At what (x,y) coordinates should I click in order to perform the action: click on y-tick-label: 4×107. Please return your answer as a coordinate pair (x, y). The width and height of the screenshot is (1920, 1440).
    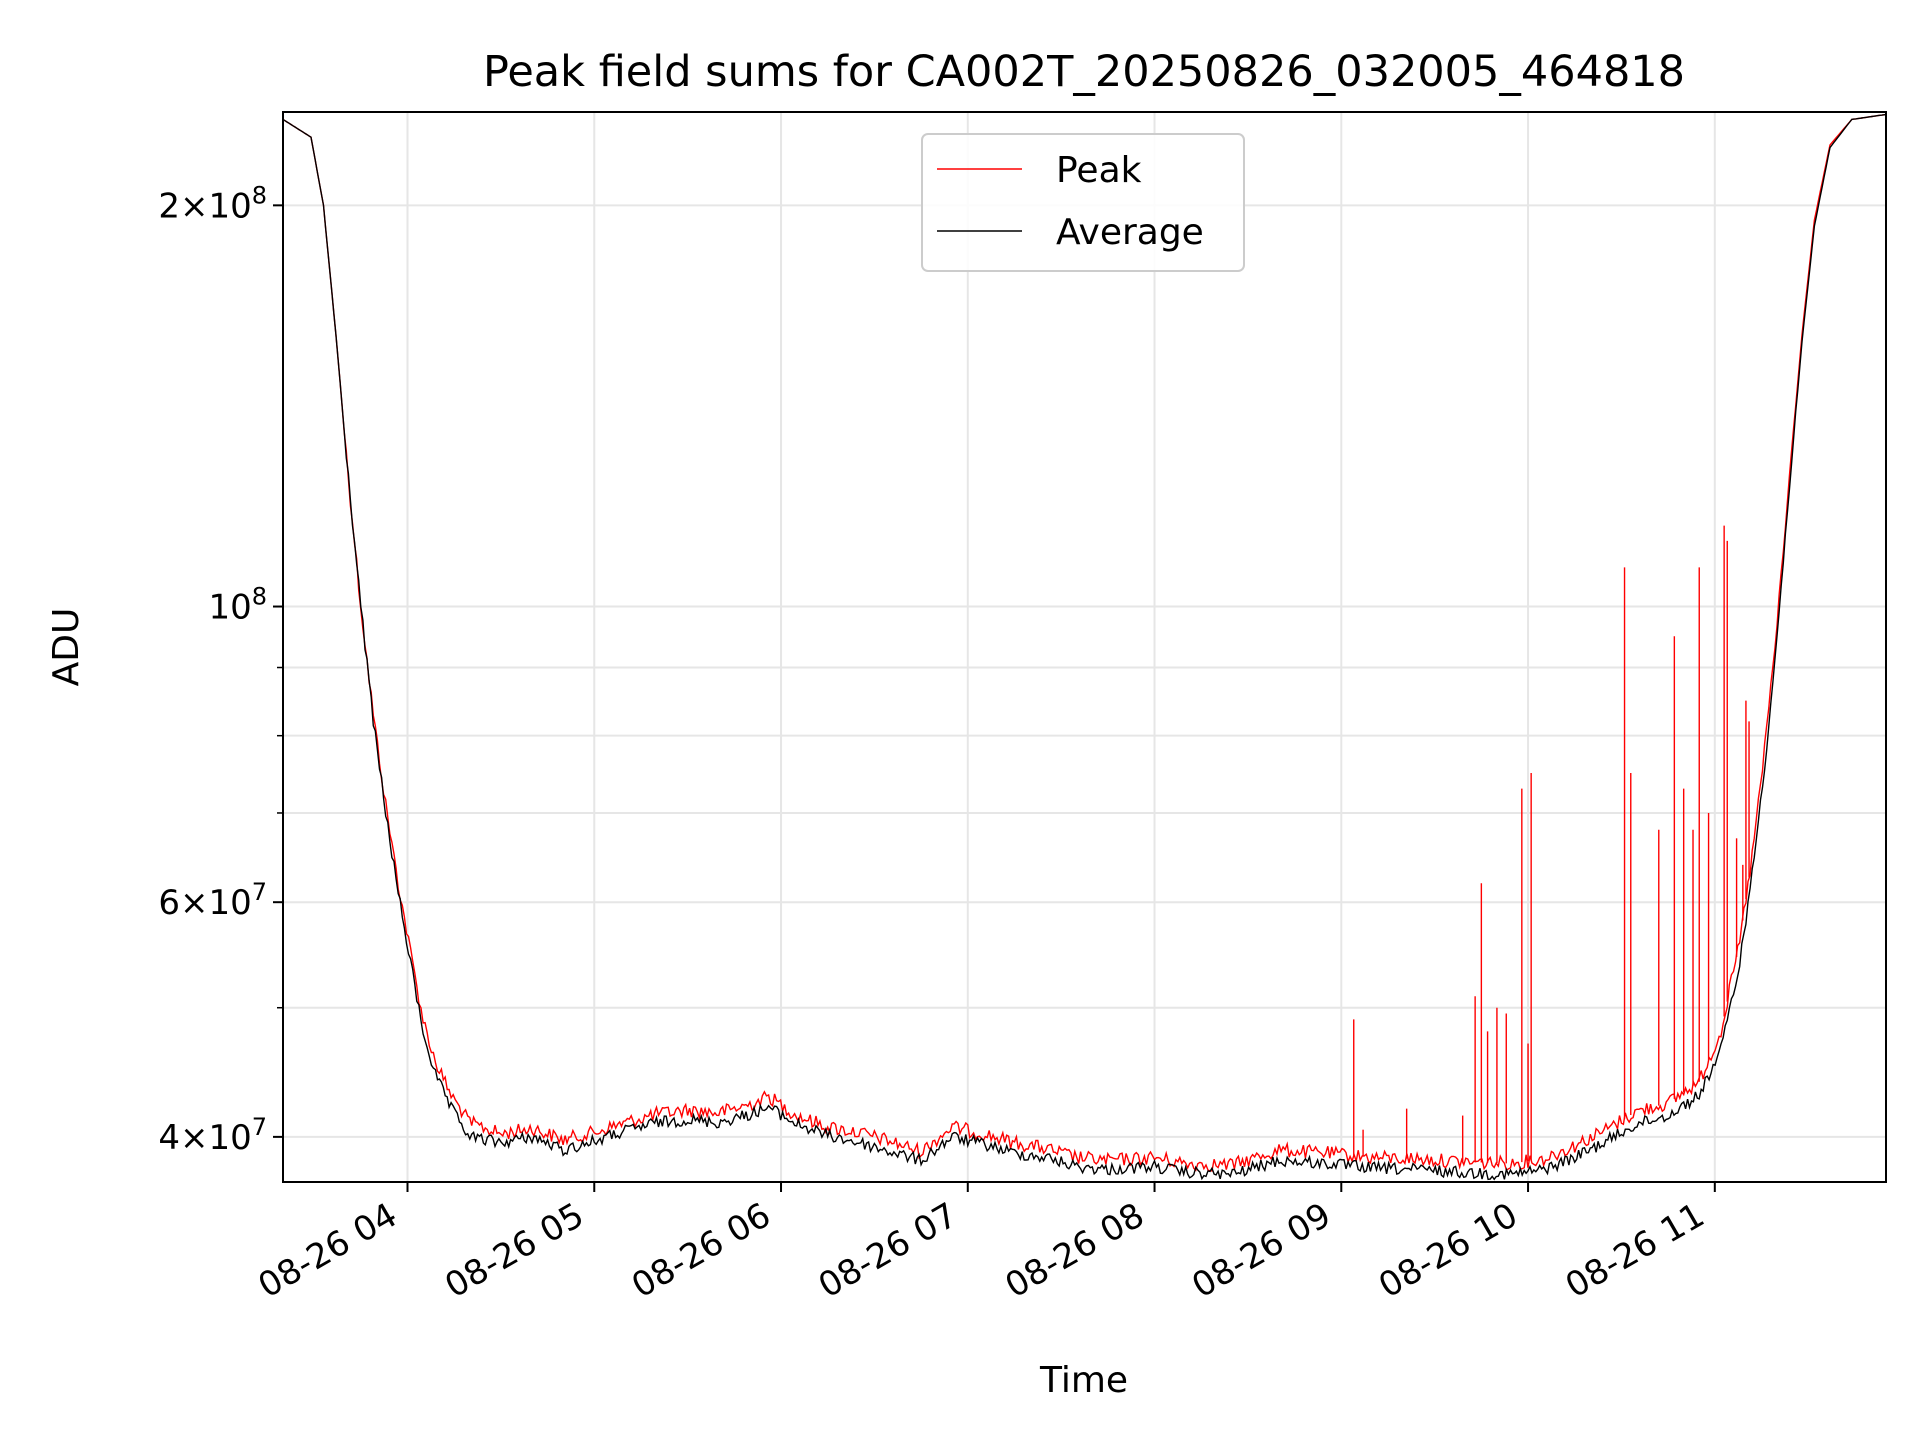
    Looking at the image, I should click on (212, 1135).